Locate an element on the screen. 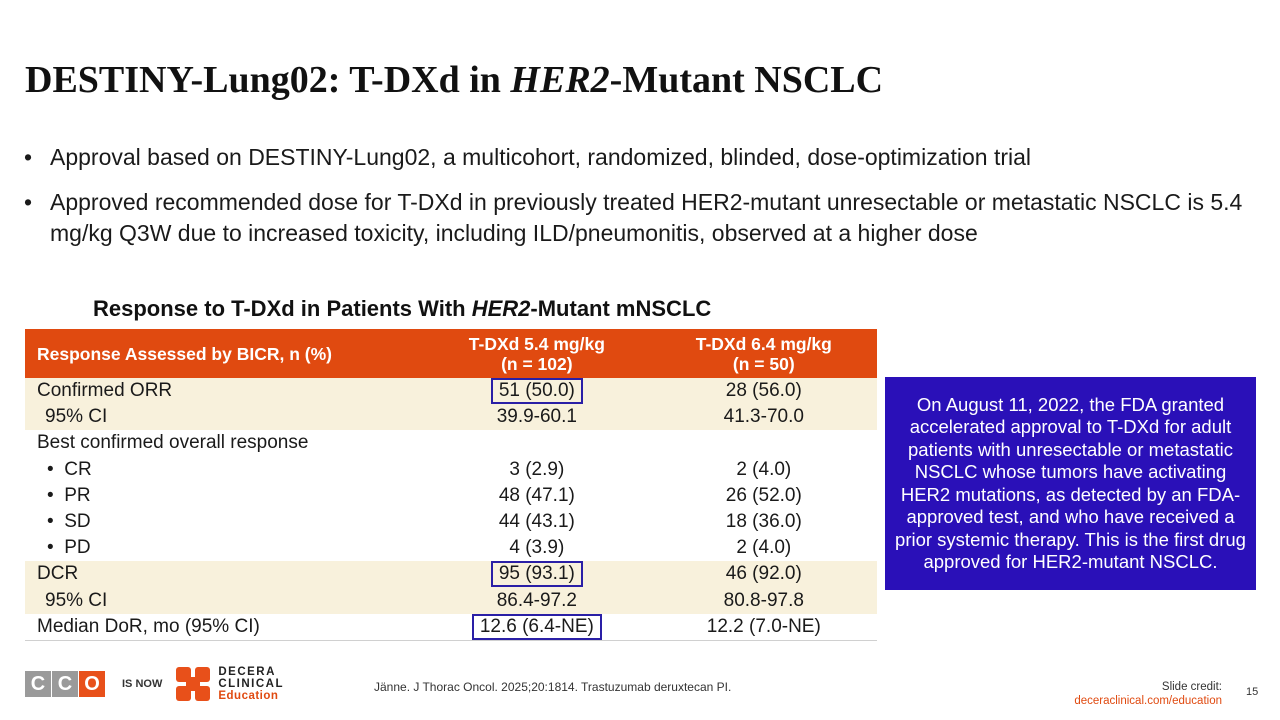  row-label-text: PR is located at coordinates (77, 495).